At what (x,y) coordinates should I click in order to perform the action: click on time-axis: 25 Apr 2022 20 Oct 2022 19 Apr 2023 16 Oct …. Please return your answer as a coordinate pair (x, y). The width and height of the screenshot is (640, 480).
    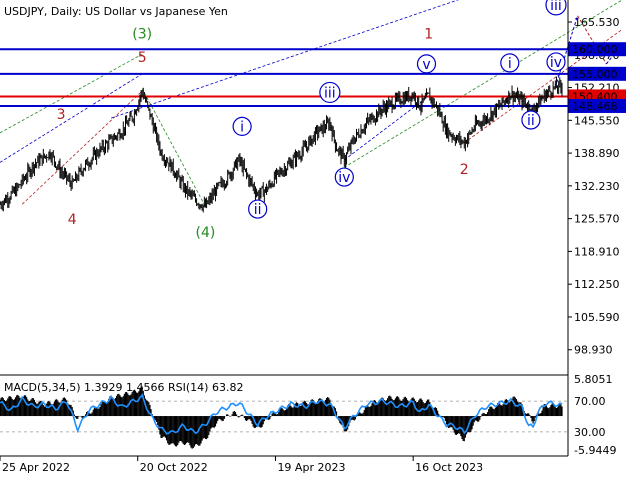
    Looking at the image, I should click on (241, 465).